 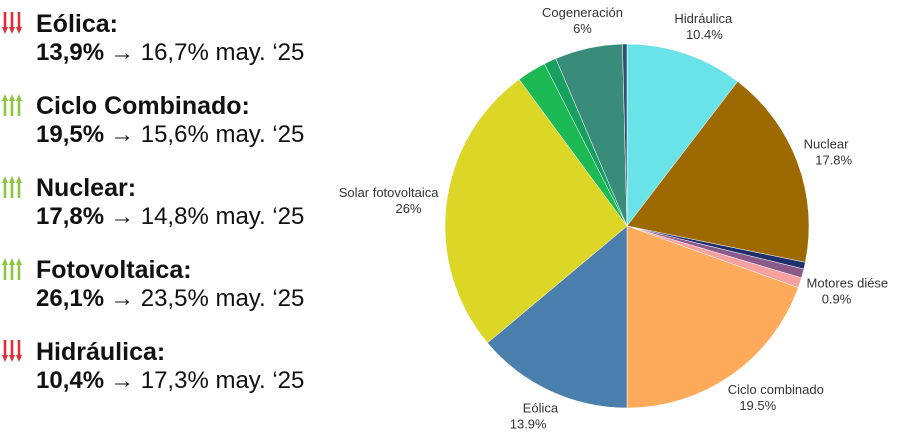 I want to click on trend-name: Eólica:, so click(x=77, y=24).